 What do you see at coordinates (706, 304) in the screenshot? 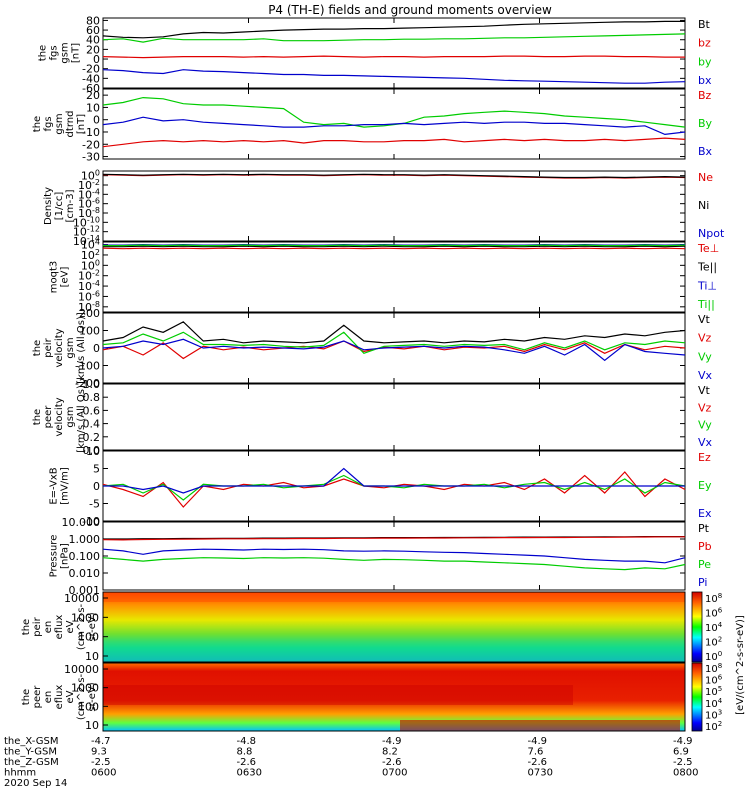
I see `legend-label: Ti||` at bounding box center [706, 304].